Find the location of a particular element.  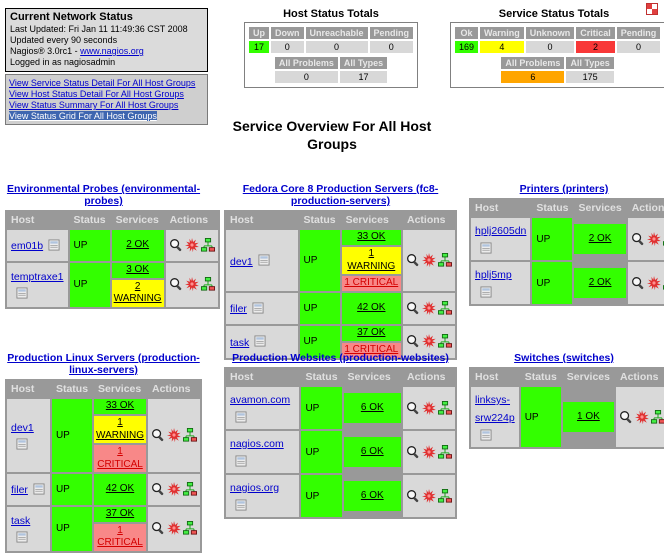

hostgroup-link-printers: Printers (printers) is located at coordinates (564, 189).